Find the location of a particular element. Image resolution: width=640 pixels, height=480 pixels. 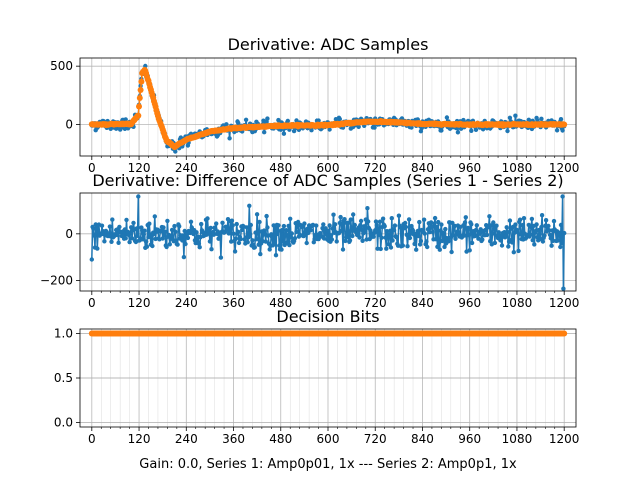

plot-area is located at coordinates (328, 333).